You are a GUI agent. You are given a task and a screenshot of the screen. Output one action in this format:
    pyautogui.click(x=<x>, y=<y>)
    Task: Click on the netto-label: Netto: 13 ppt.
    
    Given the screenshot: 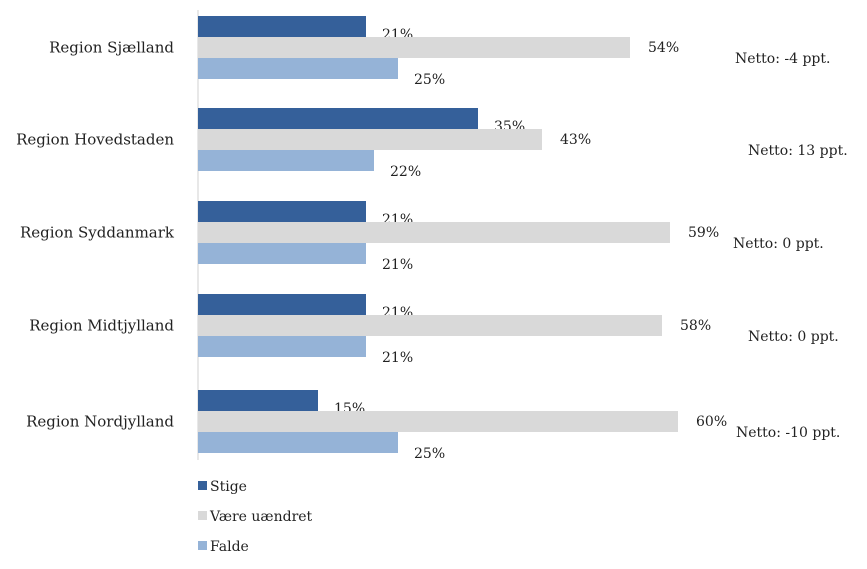 What is the action you would take?
    pyautogui.click(x=798, y=151)
    